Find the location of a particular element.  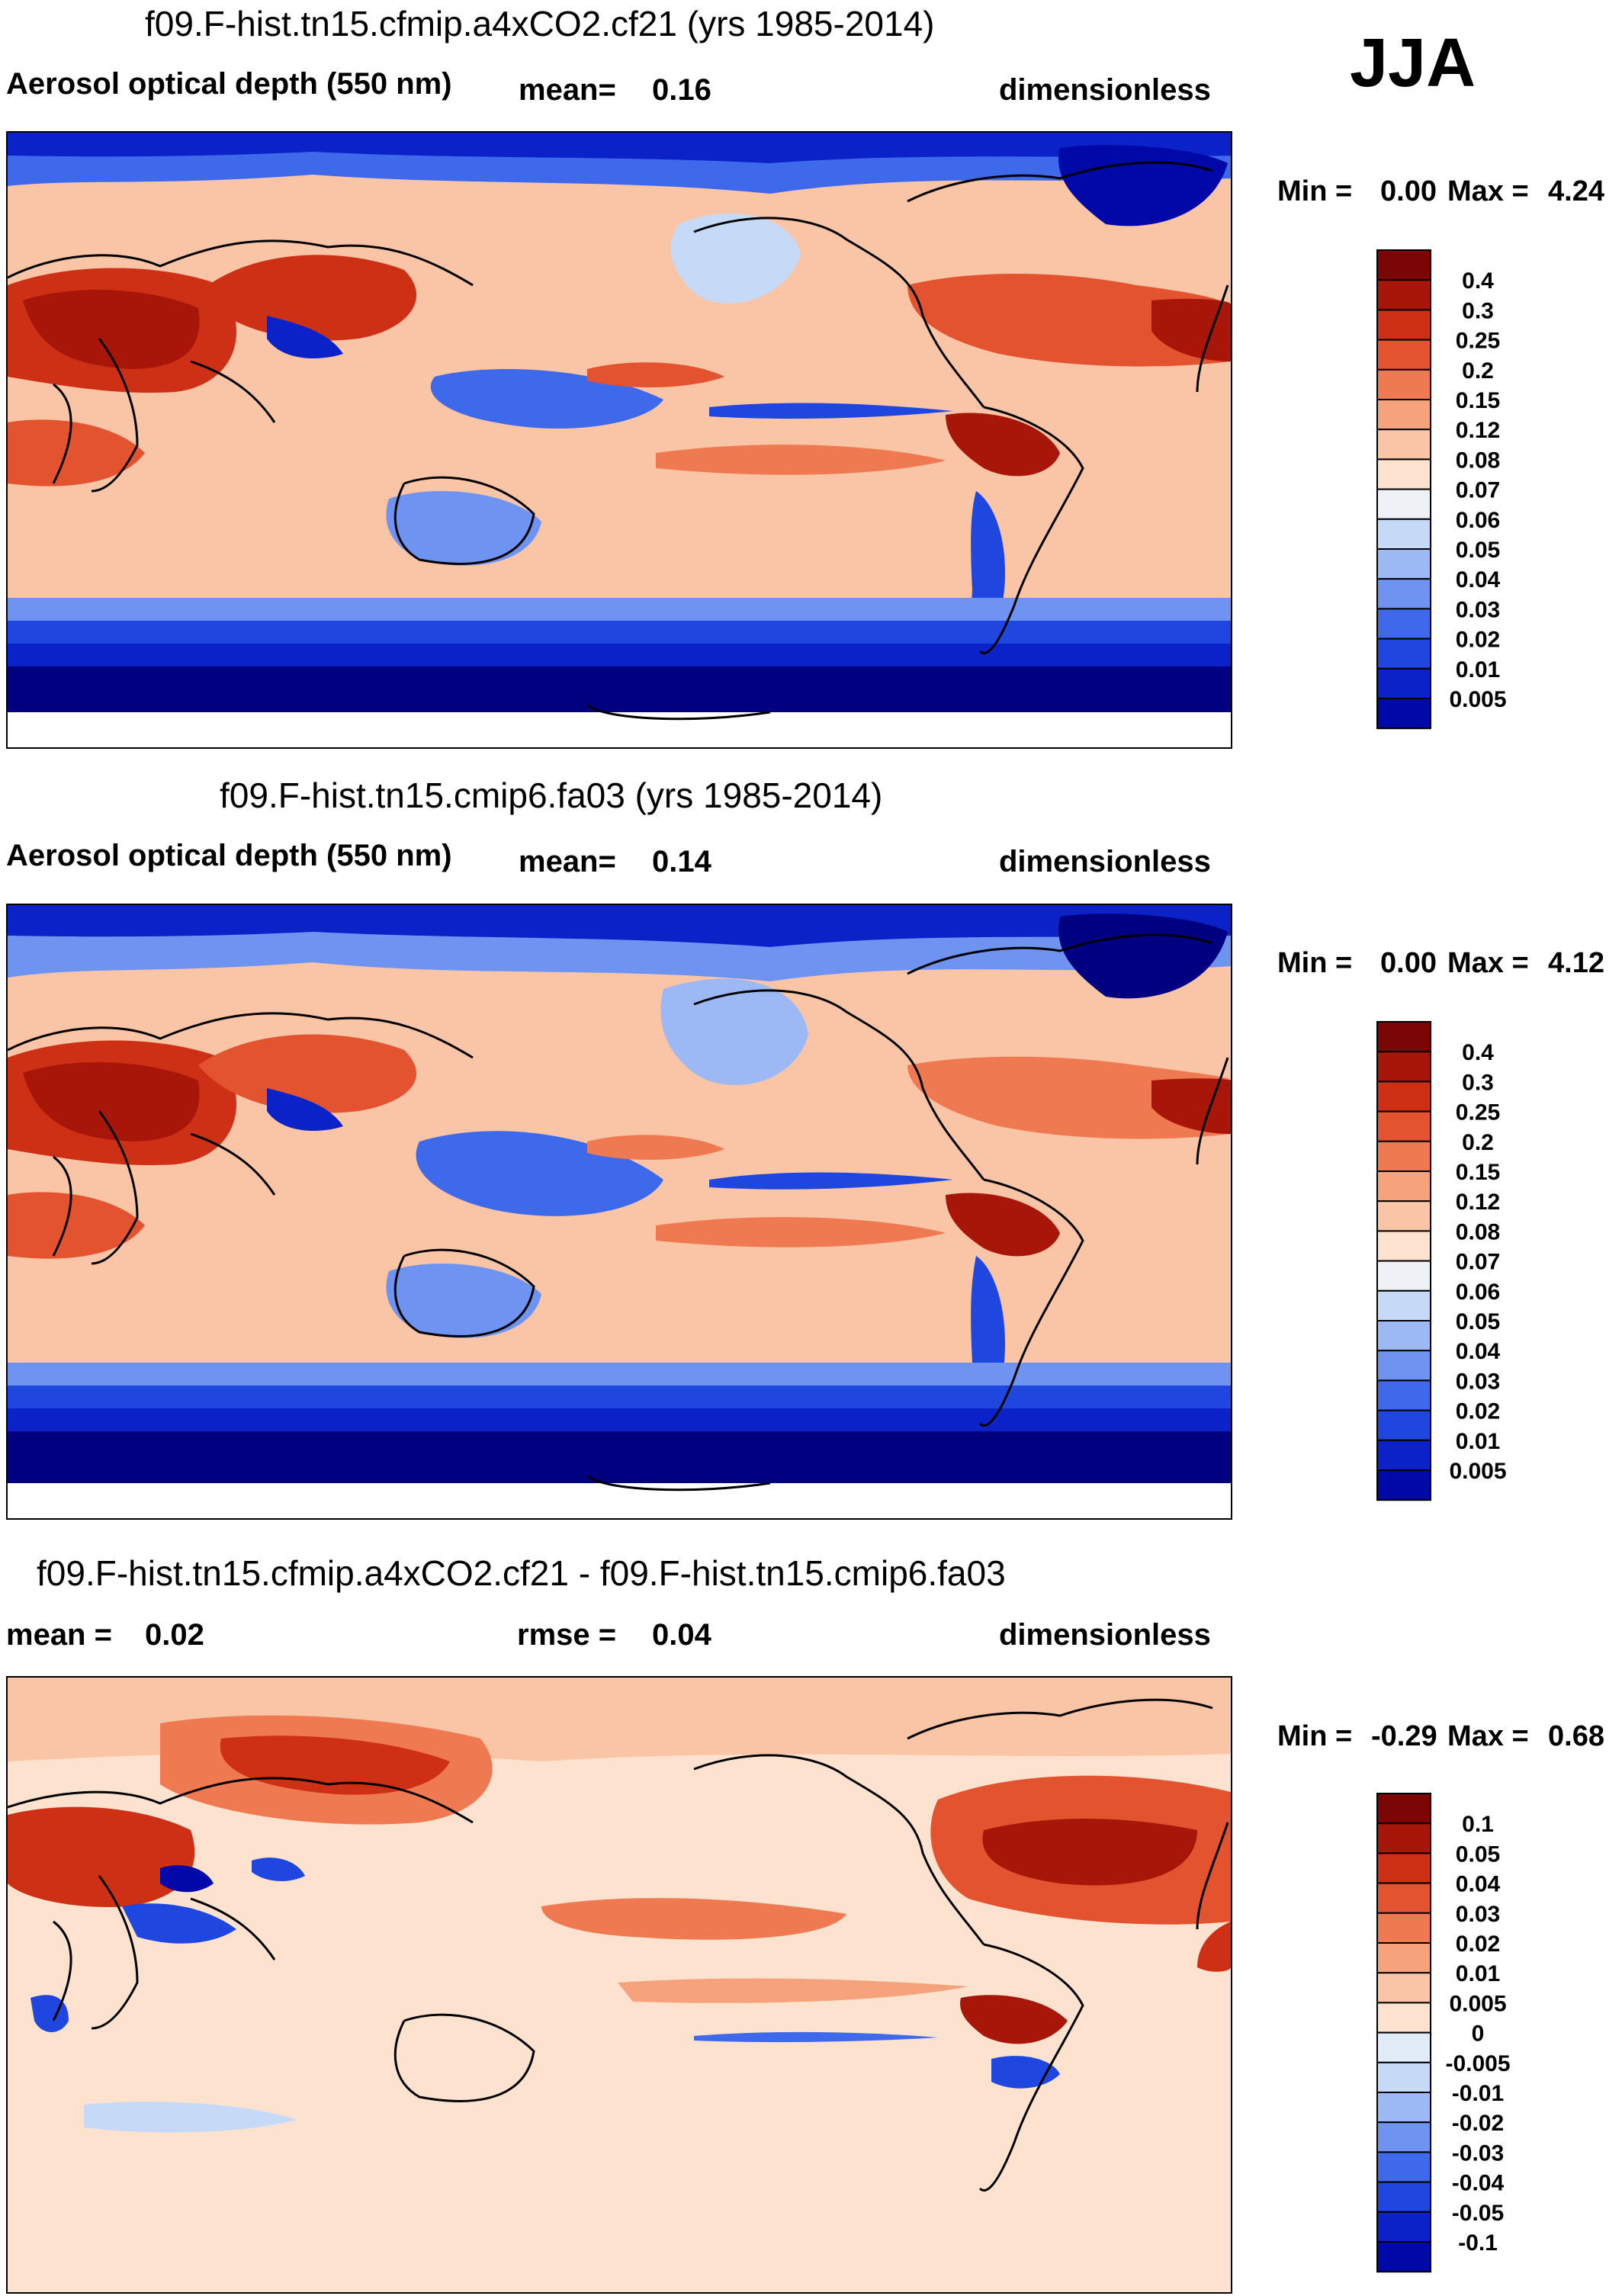

colorbar-tick-label: 0.07 is located at coordinates (1478, 490).